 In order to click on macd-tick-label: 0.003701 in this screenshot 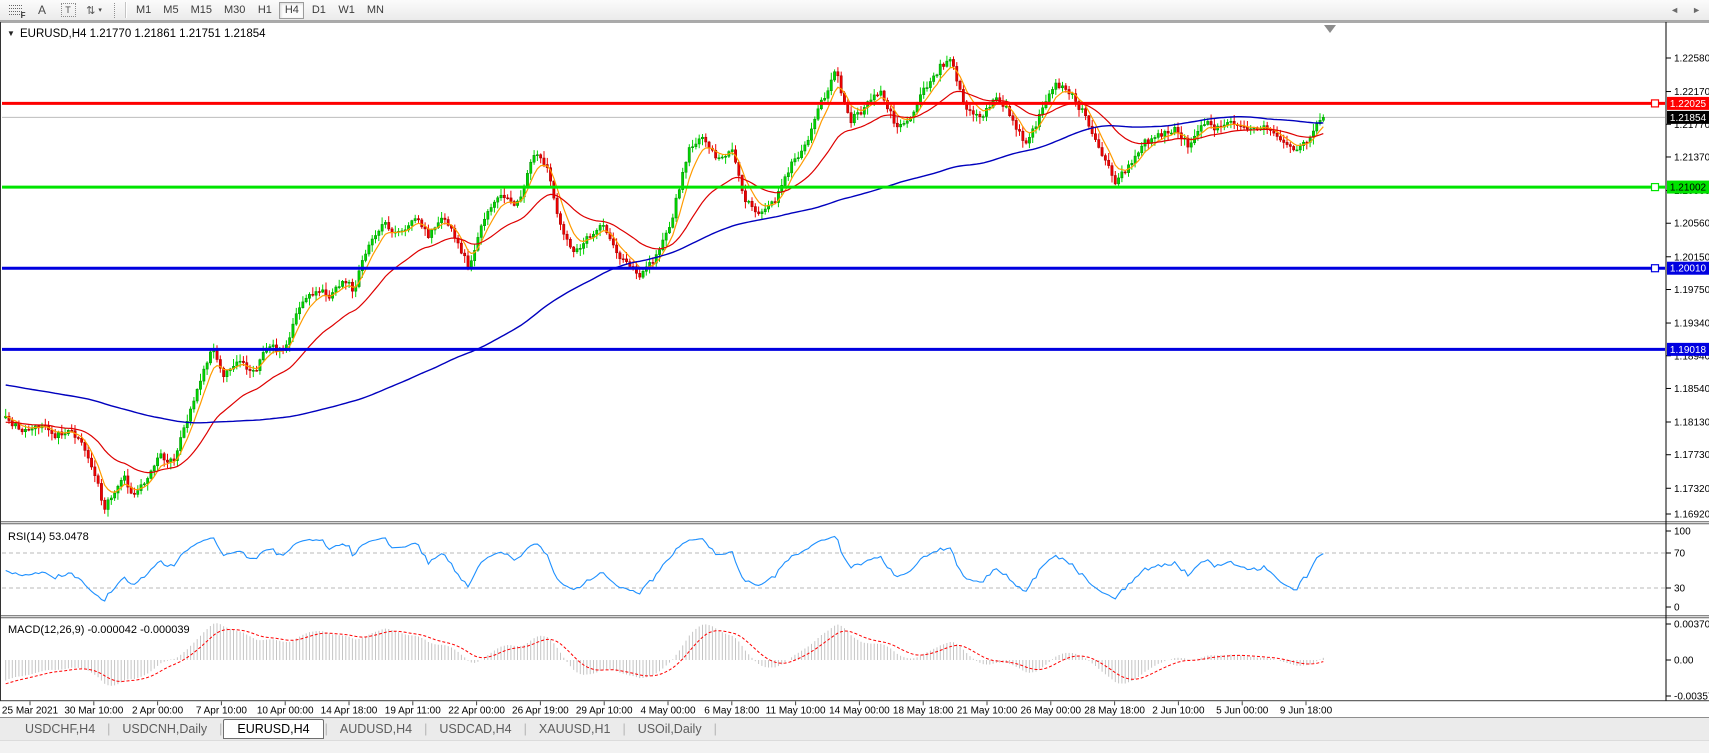, I will do `click(1691, 625)`.